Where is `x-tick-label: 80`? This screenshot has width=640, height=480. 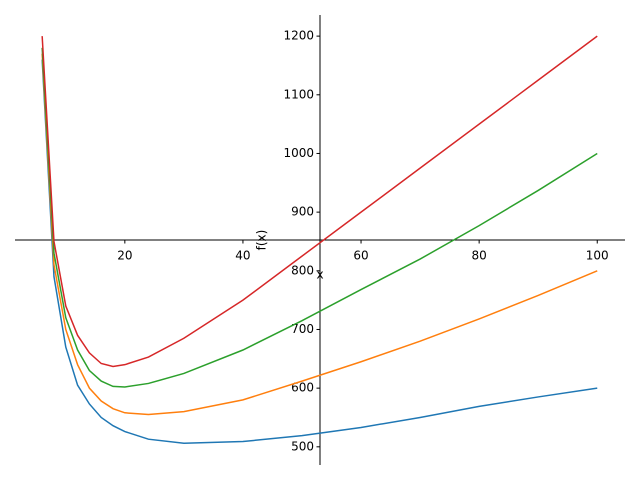 x-tick-label: 80 is located at coordinates (479, 256).